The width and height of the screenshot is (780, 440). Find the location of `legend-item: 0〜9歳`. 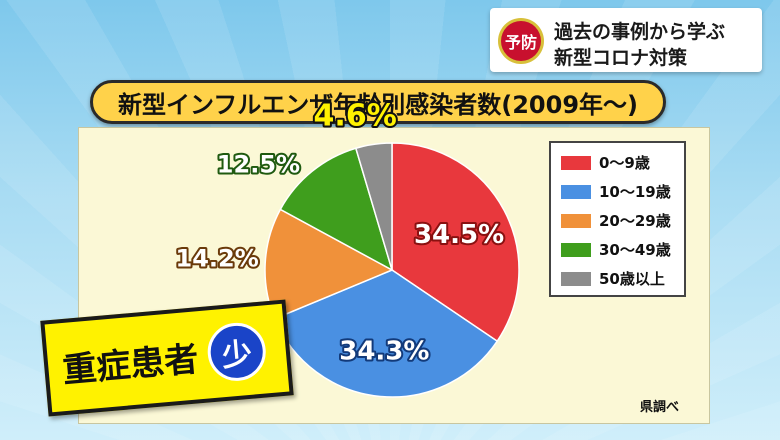

legend-item: 0〜9歳 is located at coordinates (622, 162).